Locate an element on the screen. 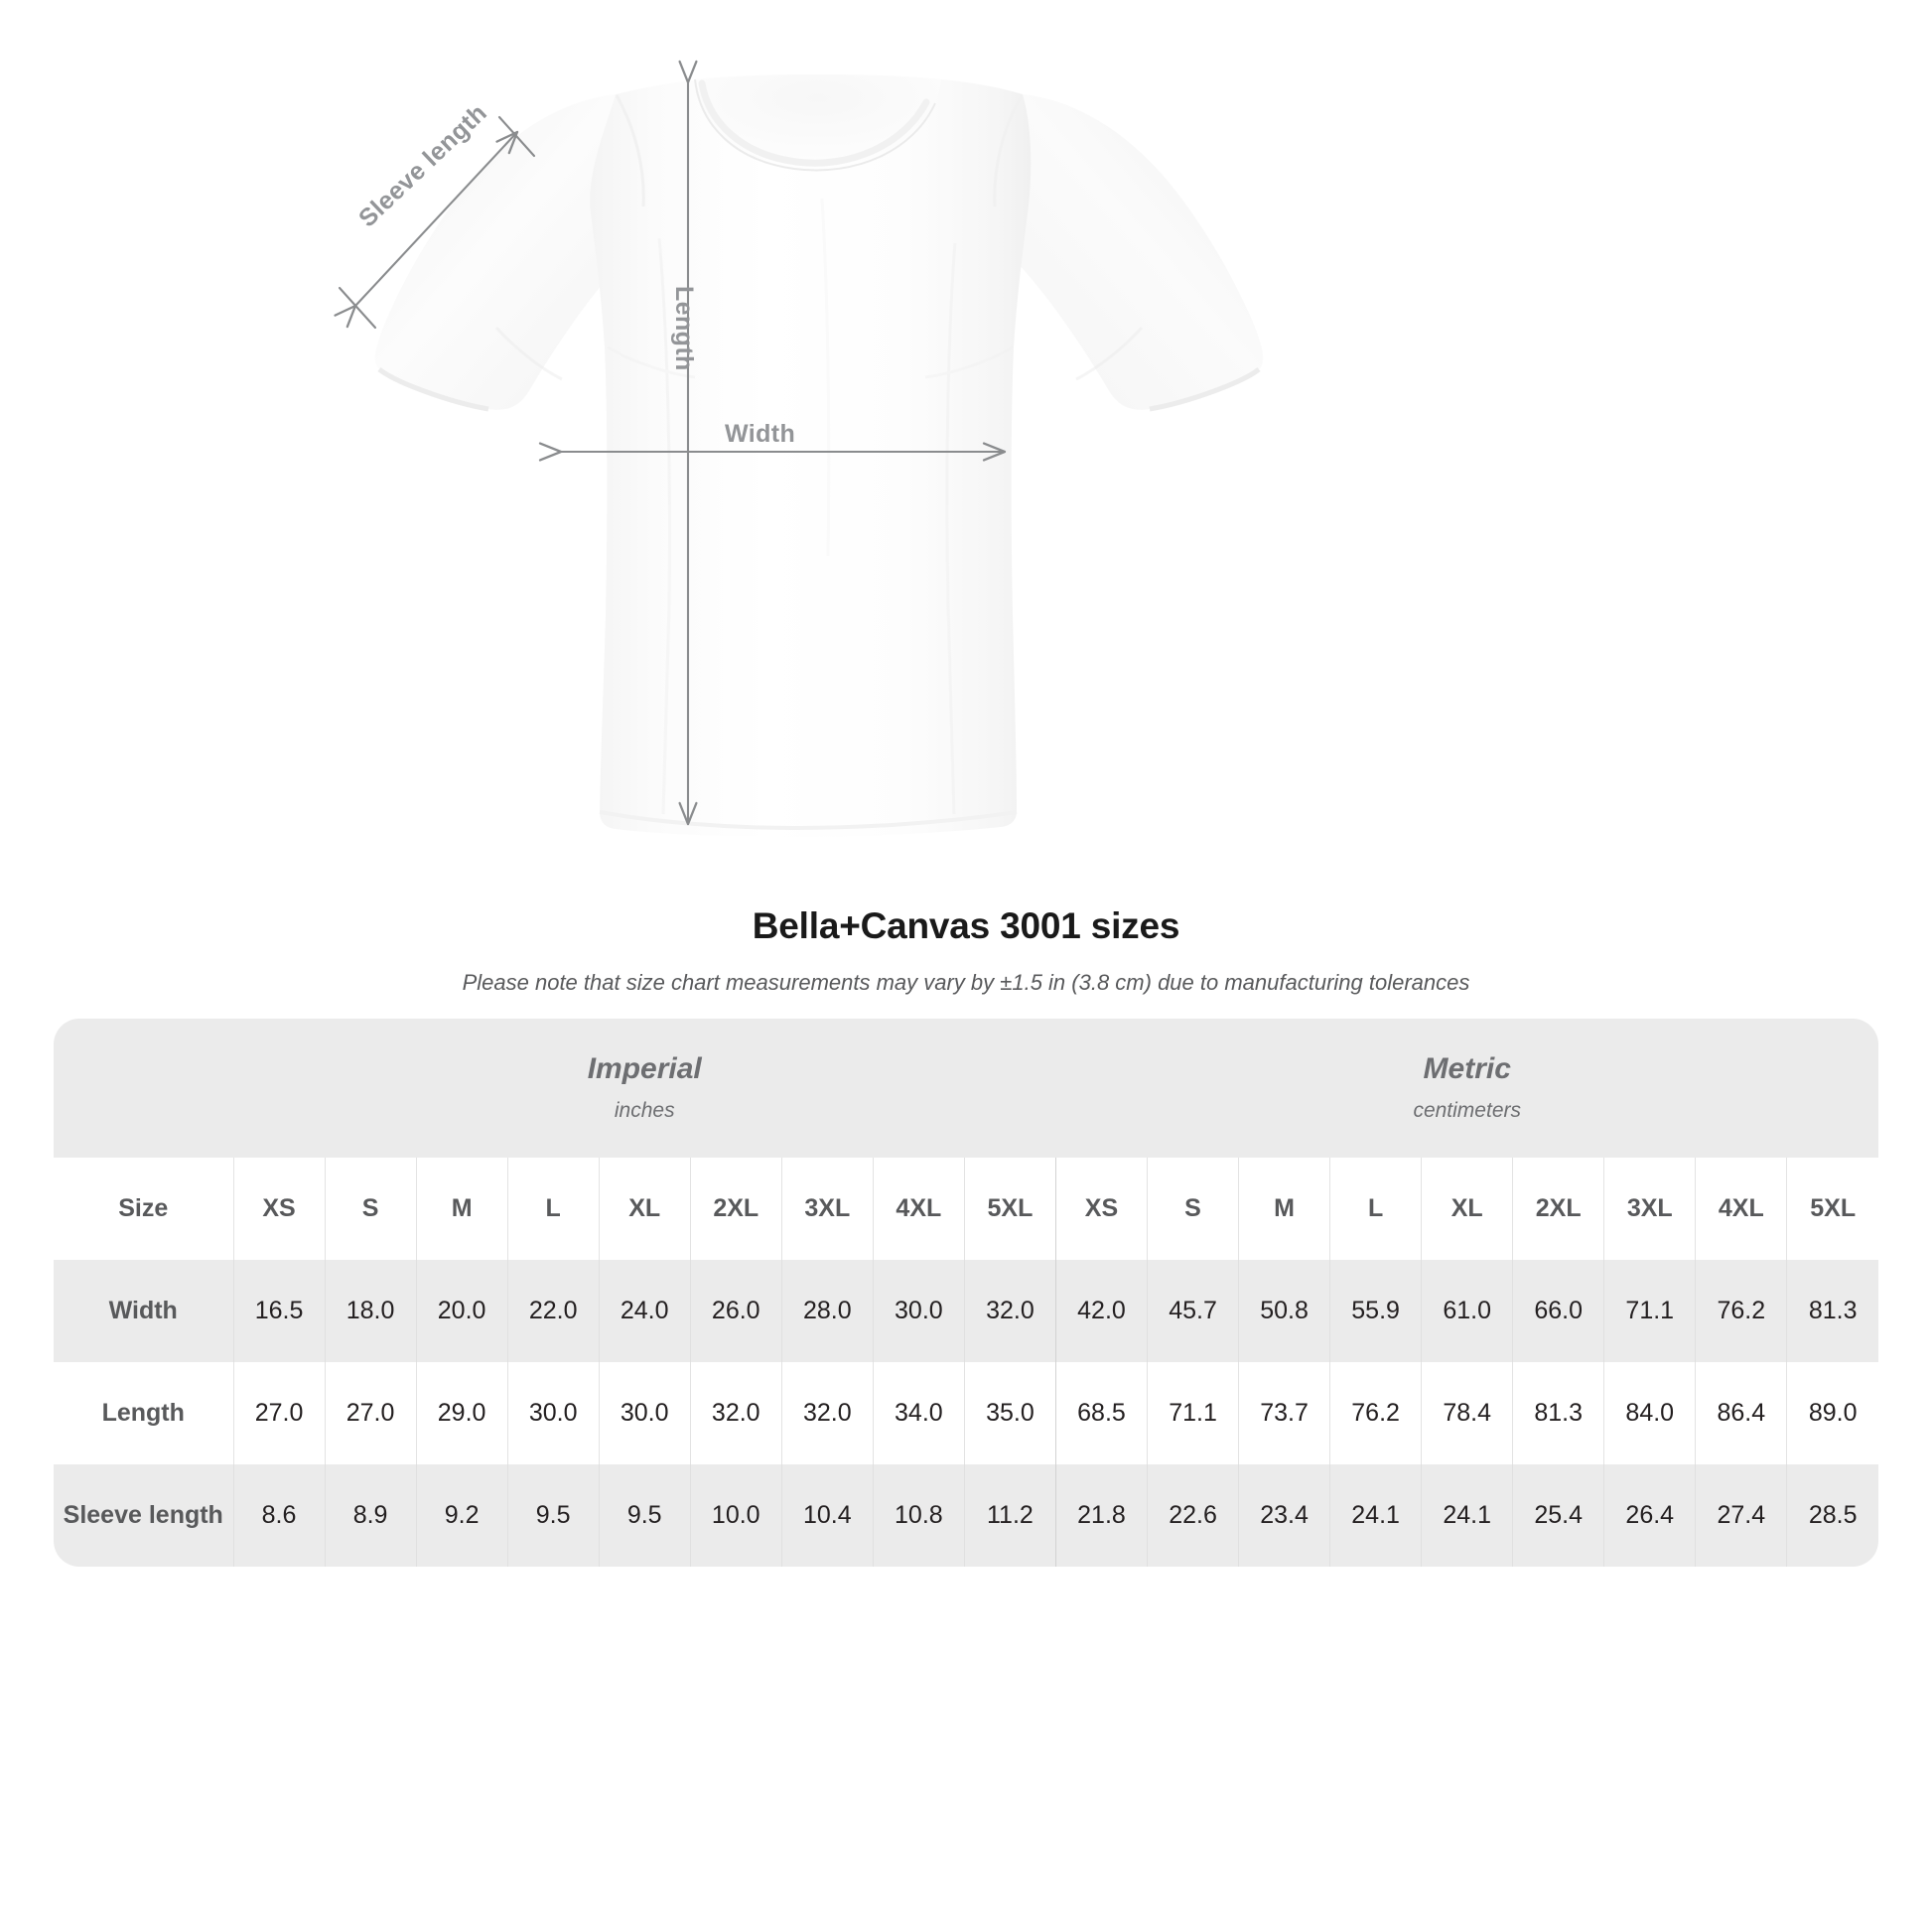 This screenshot has height=1932, width=1932. unit-header-metric: Metric centimeters is located at coordinates (1467, 1088).